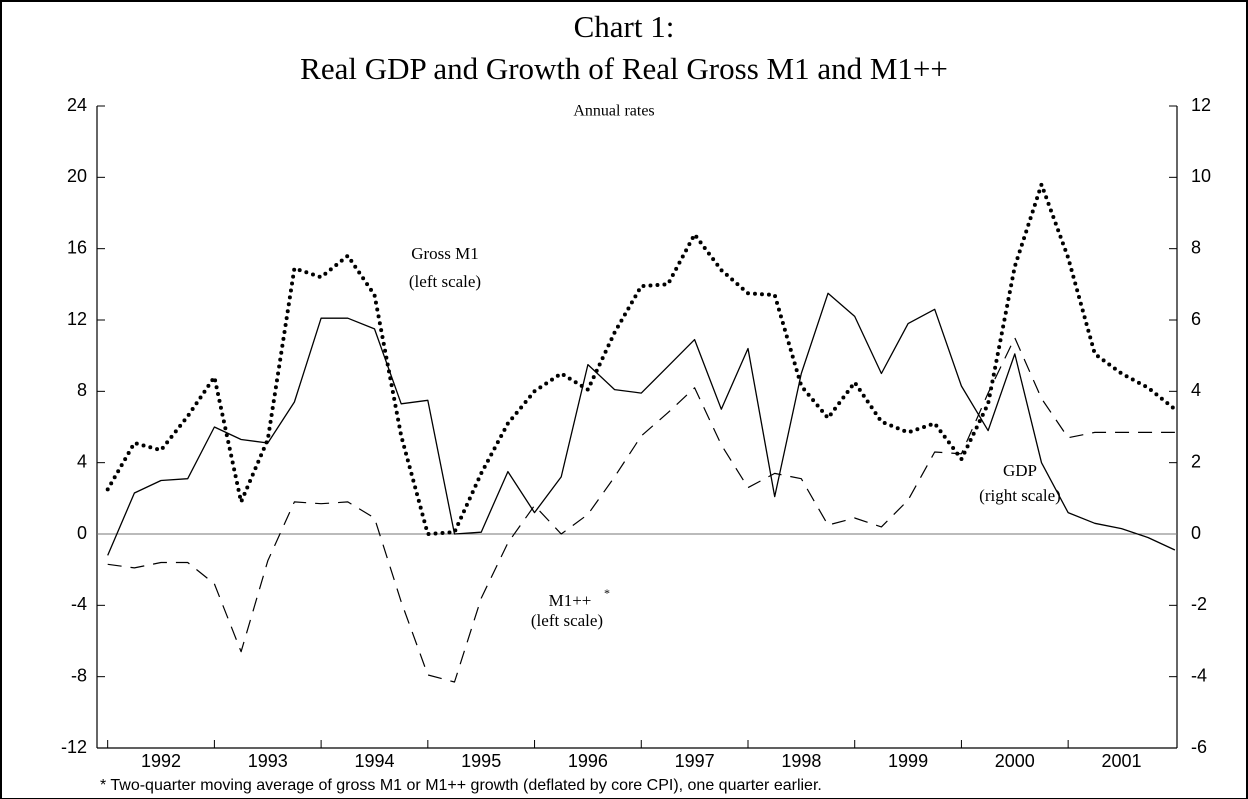 The width and height of the screenshot is (1248, 799). Describe the element at coordinates (1020, 495) in the screenshot. I see `annotation: (right scale)` at that location.